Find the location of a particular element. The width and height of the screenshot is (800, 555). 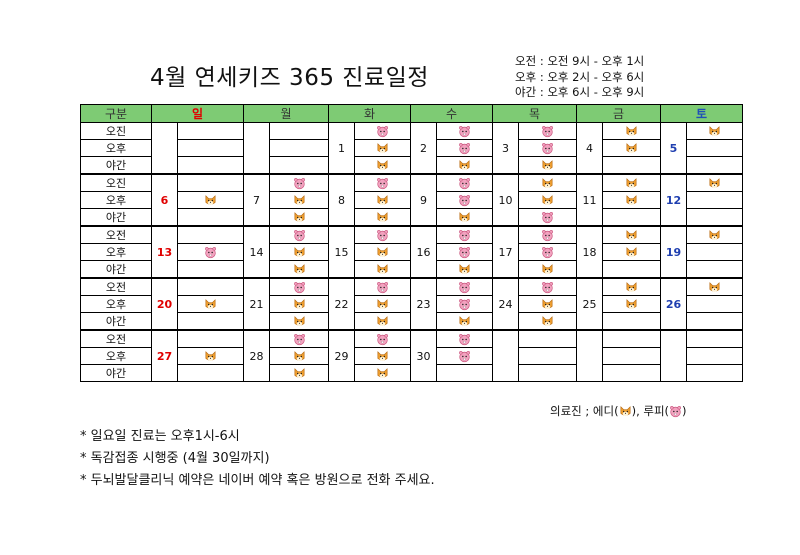

day-number: 25 is located at coordinates (589, 304).